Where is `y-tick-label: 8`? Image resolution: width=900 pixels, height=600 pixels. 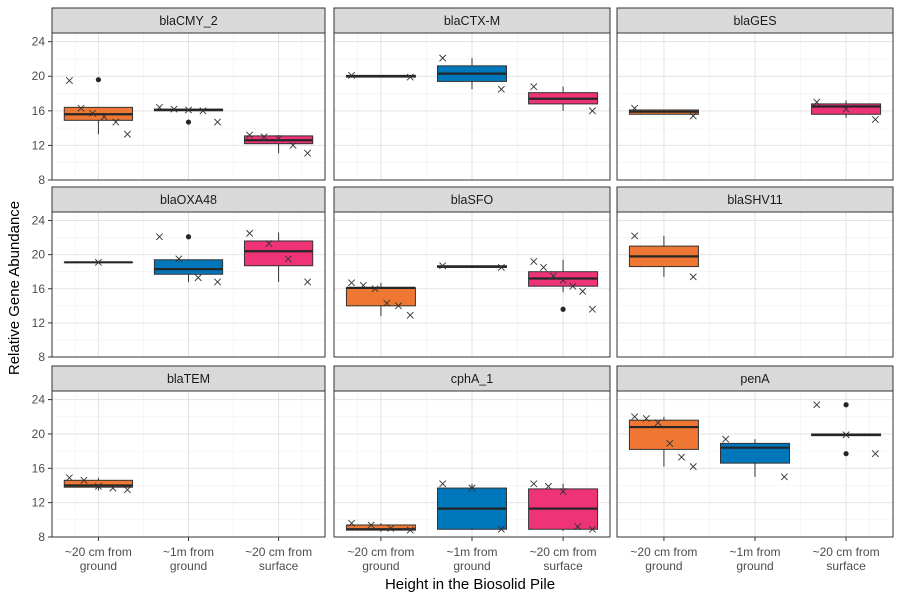 y-tick-label: 8 is located at coordinates (41, 357).